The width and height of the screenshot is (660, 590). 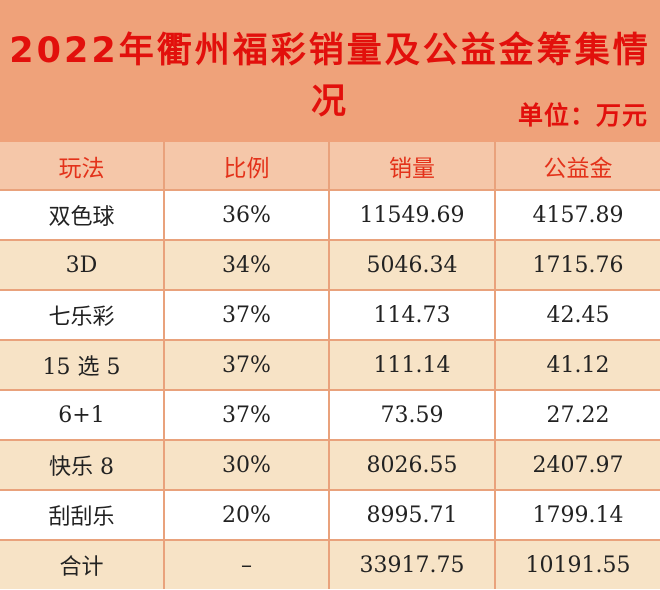 I want to click on cell-game: 6+1, so click(x=82, y=415).